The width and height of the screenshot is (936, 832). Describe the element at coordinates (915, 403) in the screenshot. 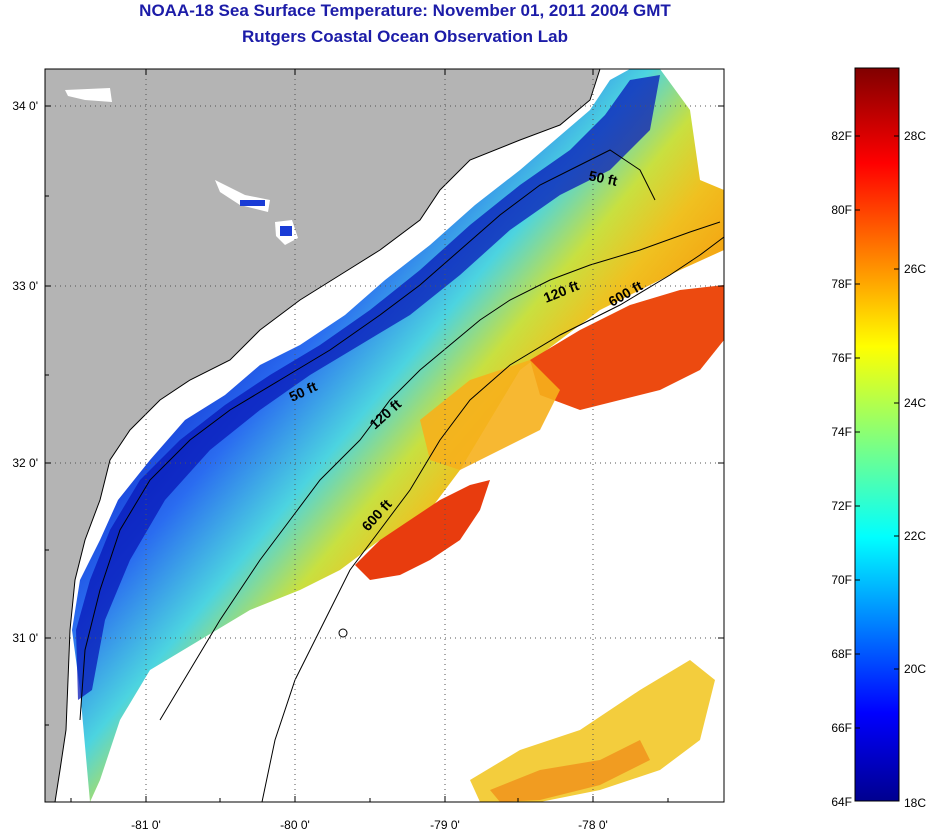

I see `colorbar-label-24c: 24C` at that location.